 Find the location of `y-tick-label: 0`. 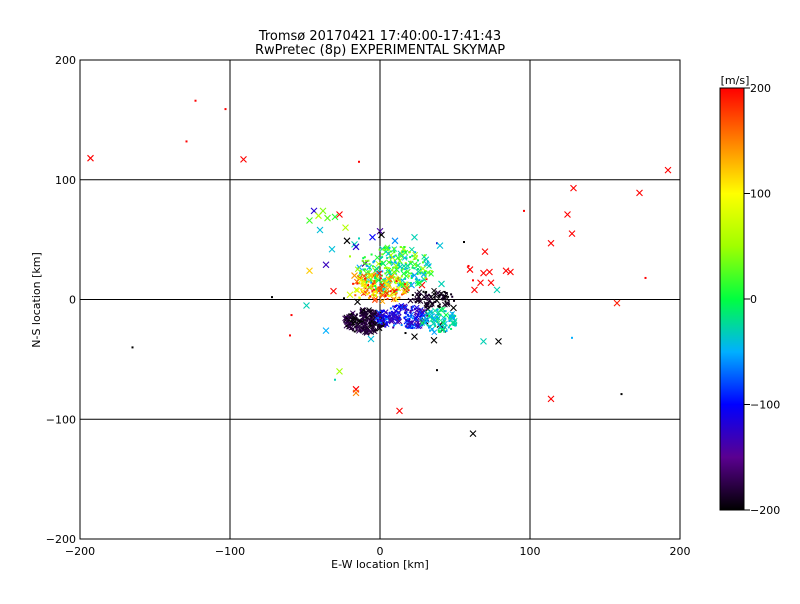

y-tick-label: 0 is located at coordinates (72, 300).